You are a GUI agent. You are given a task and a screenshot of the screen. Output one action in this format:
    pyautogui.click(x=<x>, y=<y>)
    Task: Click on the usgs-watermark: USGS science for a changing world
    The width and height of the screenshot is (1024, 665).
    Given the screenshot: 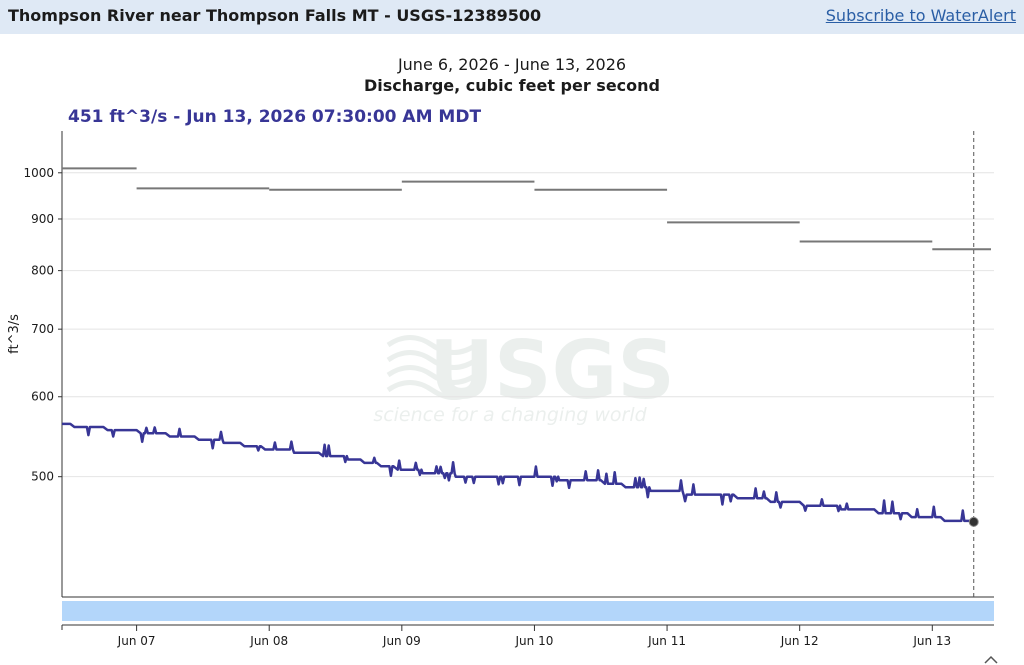 What is the action you would take?
    pyautogui.click(x=524, y=375)
    